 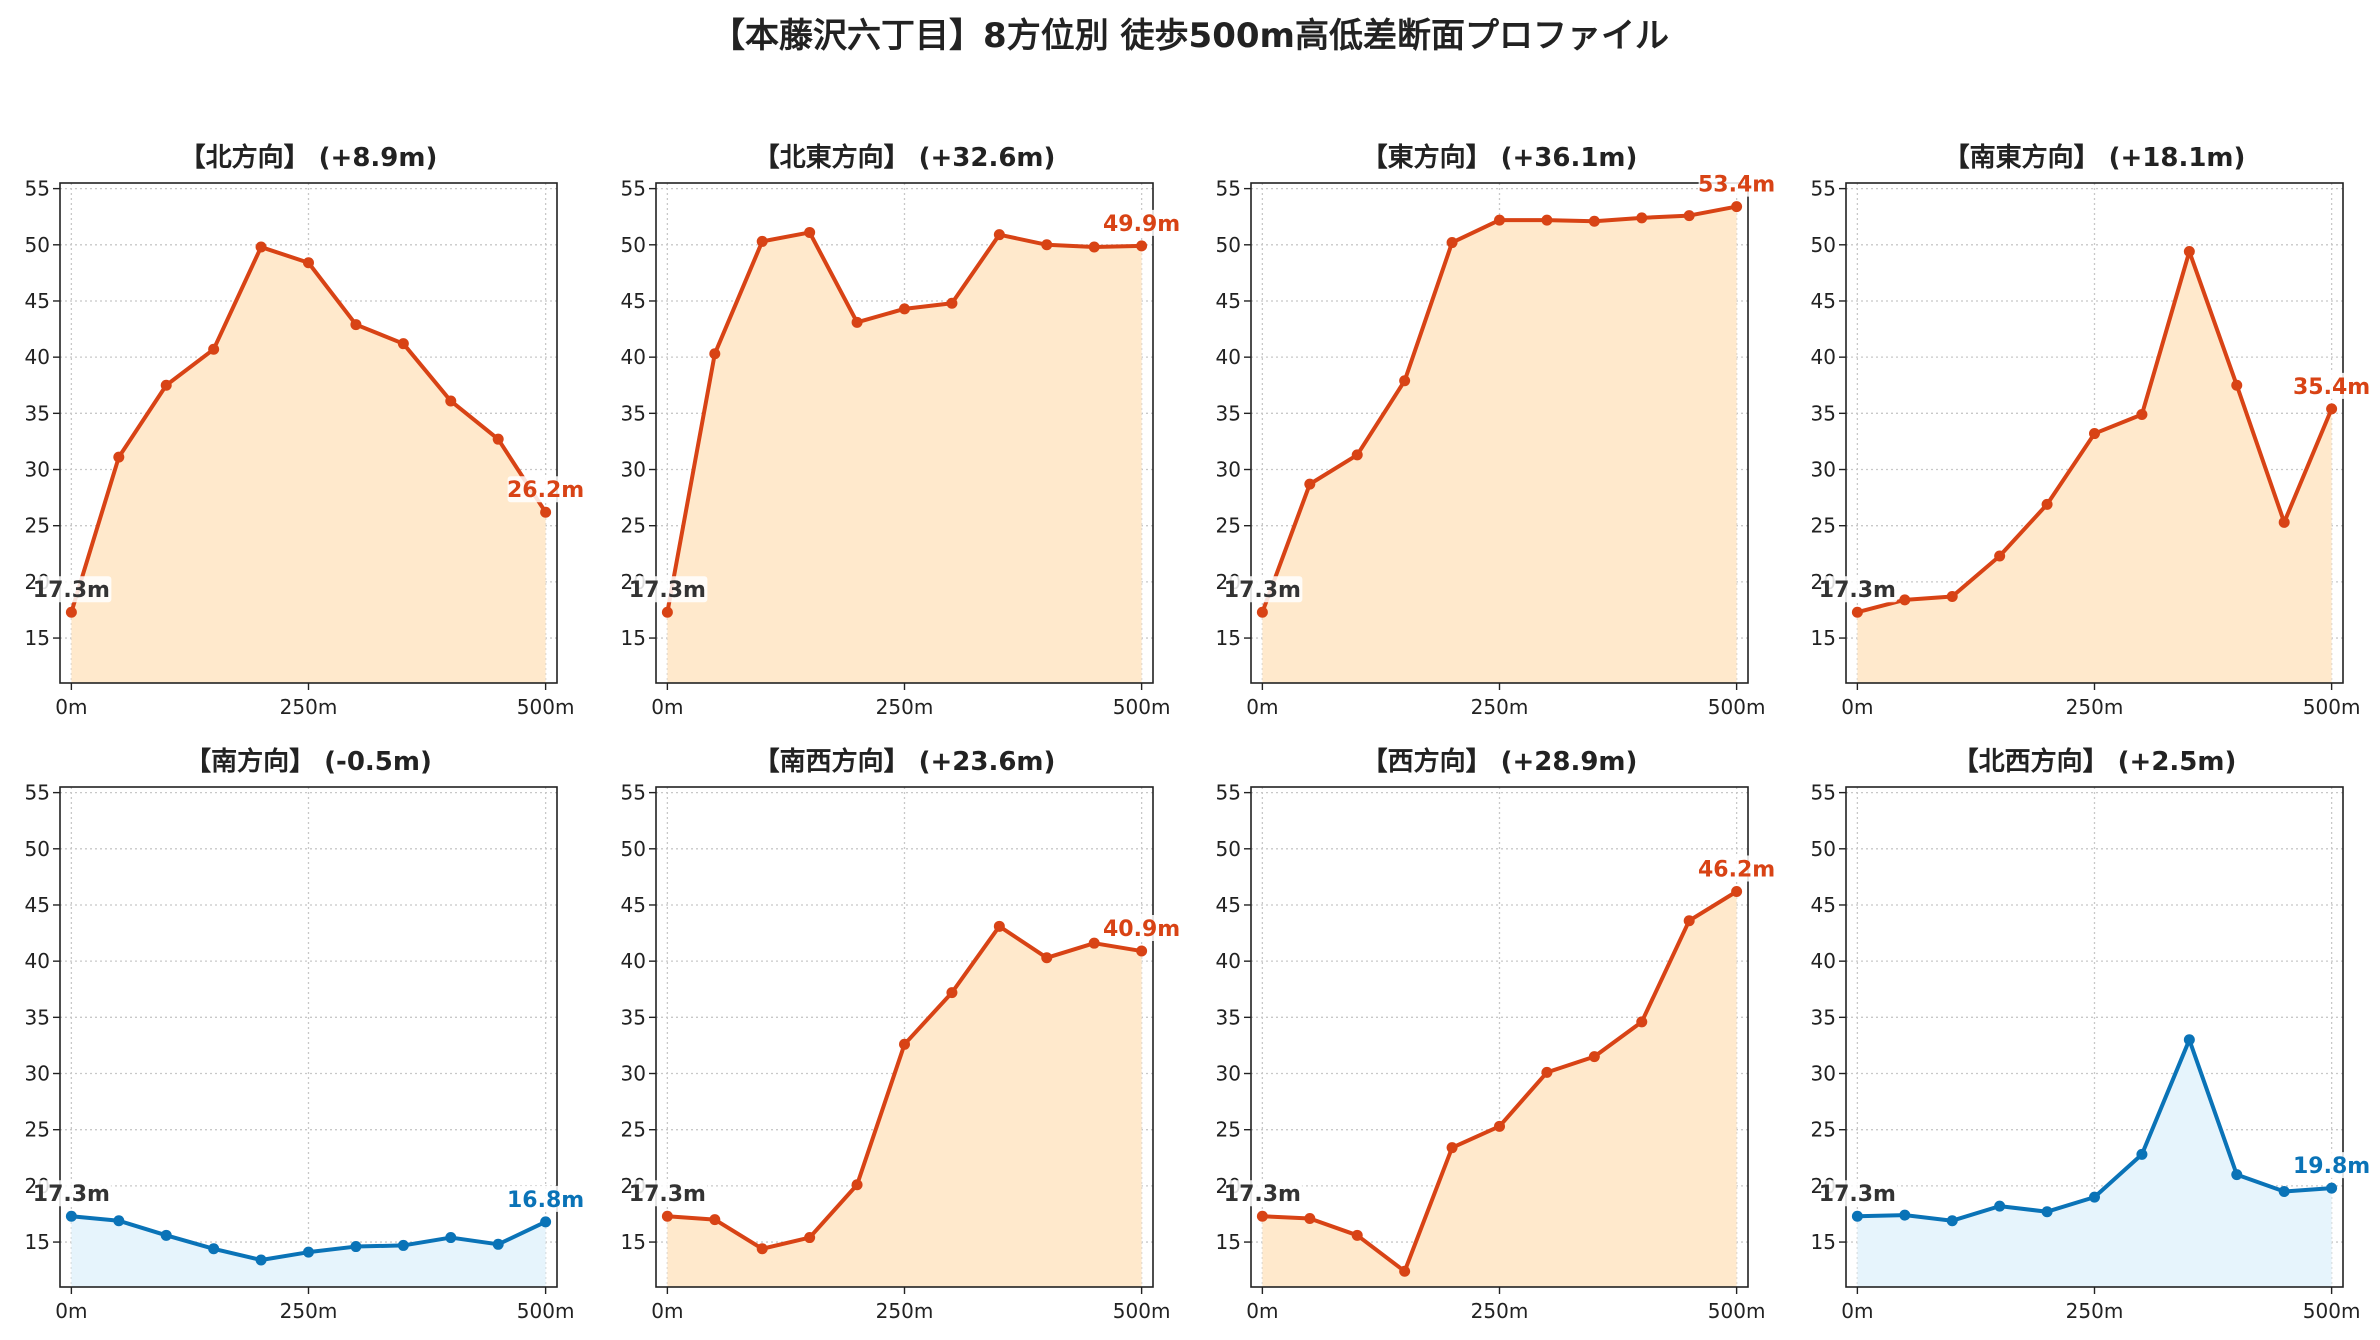 I want to click on end-label: 35.4m, so click(x=2331, y=387).